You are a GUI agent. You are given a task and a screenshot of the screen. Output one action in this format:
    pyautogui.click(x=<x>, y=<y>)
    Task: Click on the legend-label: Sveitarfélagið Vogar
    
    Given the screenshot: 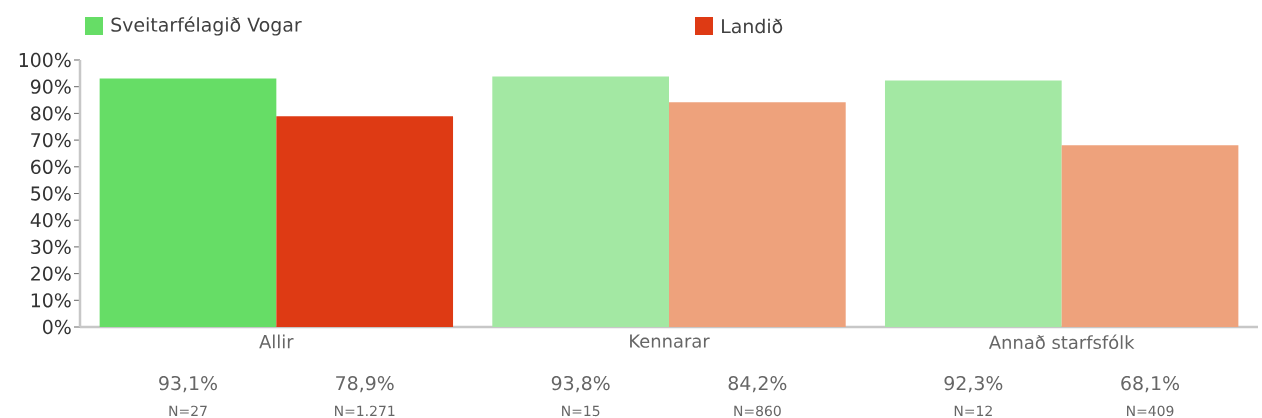 What is the action you would take?
    pyautogui.click(x=206, y=26)
    